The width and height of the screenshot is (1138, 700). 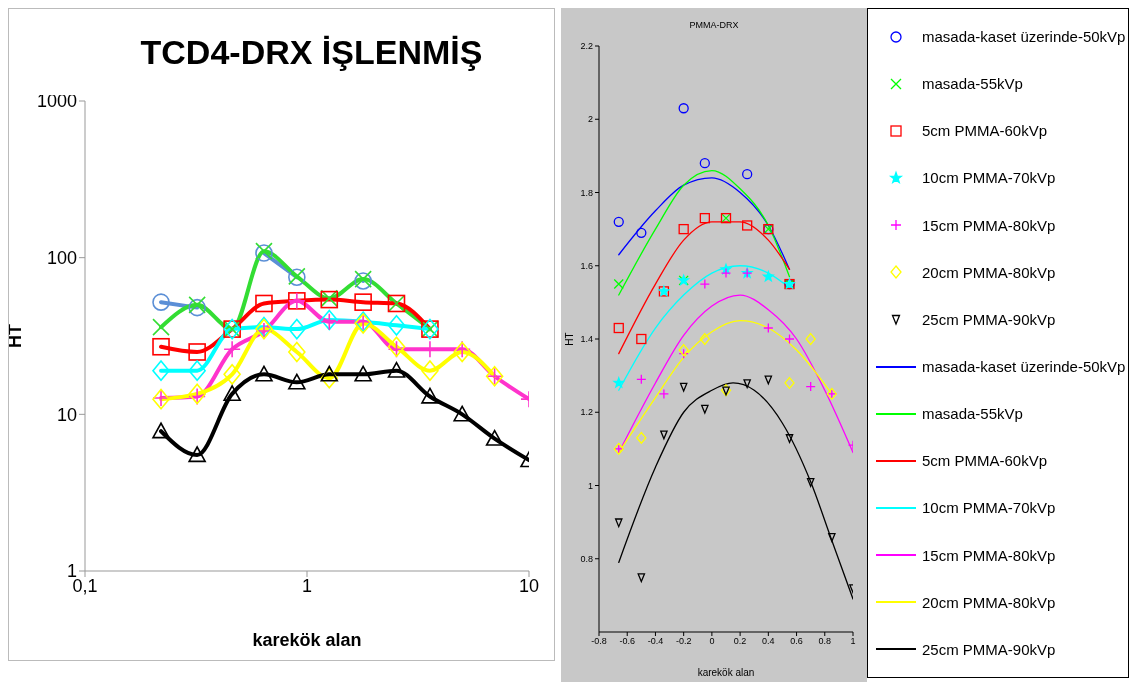 I want to click on y-tick-label: 2, so click(x=590, y=119).